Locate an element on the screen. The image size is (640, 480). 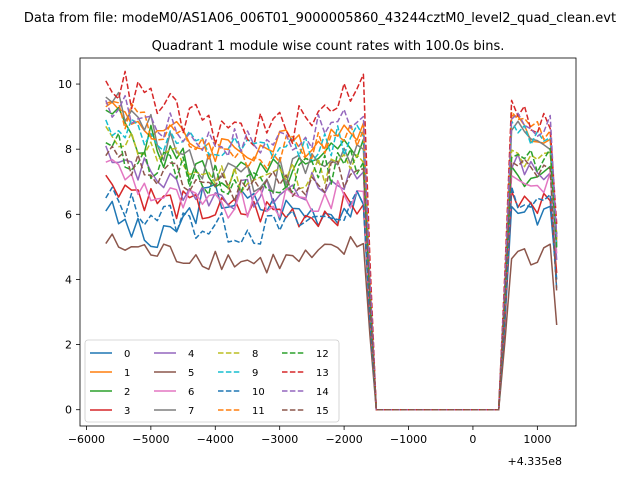
x-axis: −6000 −5000 −4000 −3000 −2000 −1000 0 1000 is located at coordinates (309, 436).